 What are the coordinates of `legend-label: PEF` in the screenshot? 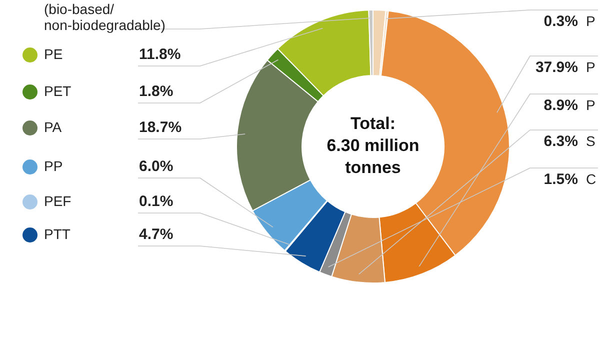 It's located at (58, 200).